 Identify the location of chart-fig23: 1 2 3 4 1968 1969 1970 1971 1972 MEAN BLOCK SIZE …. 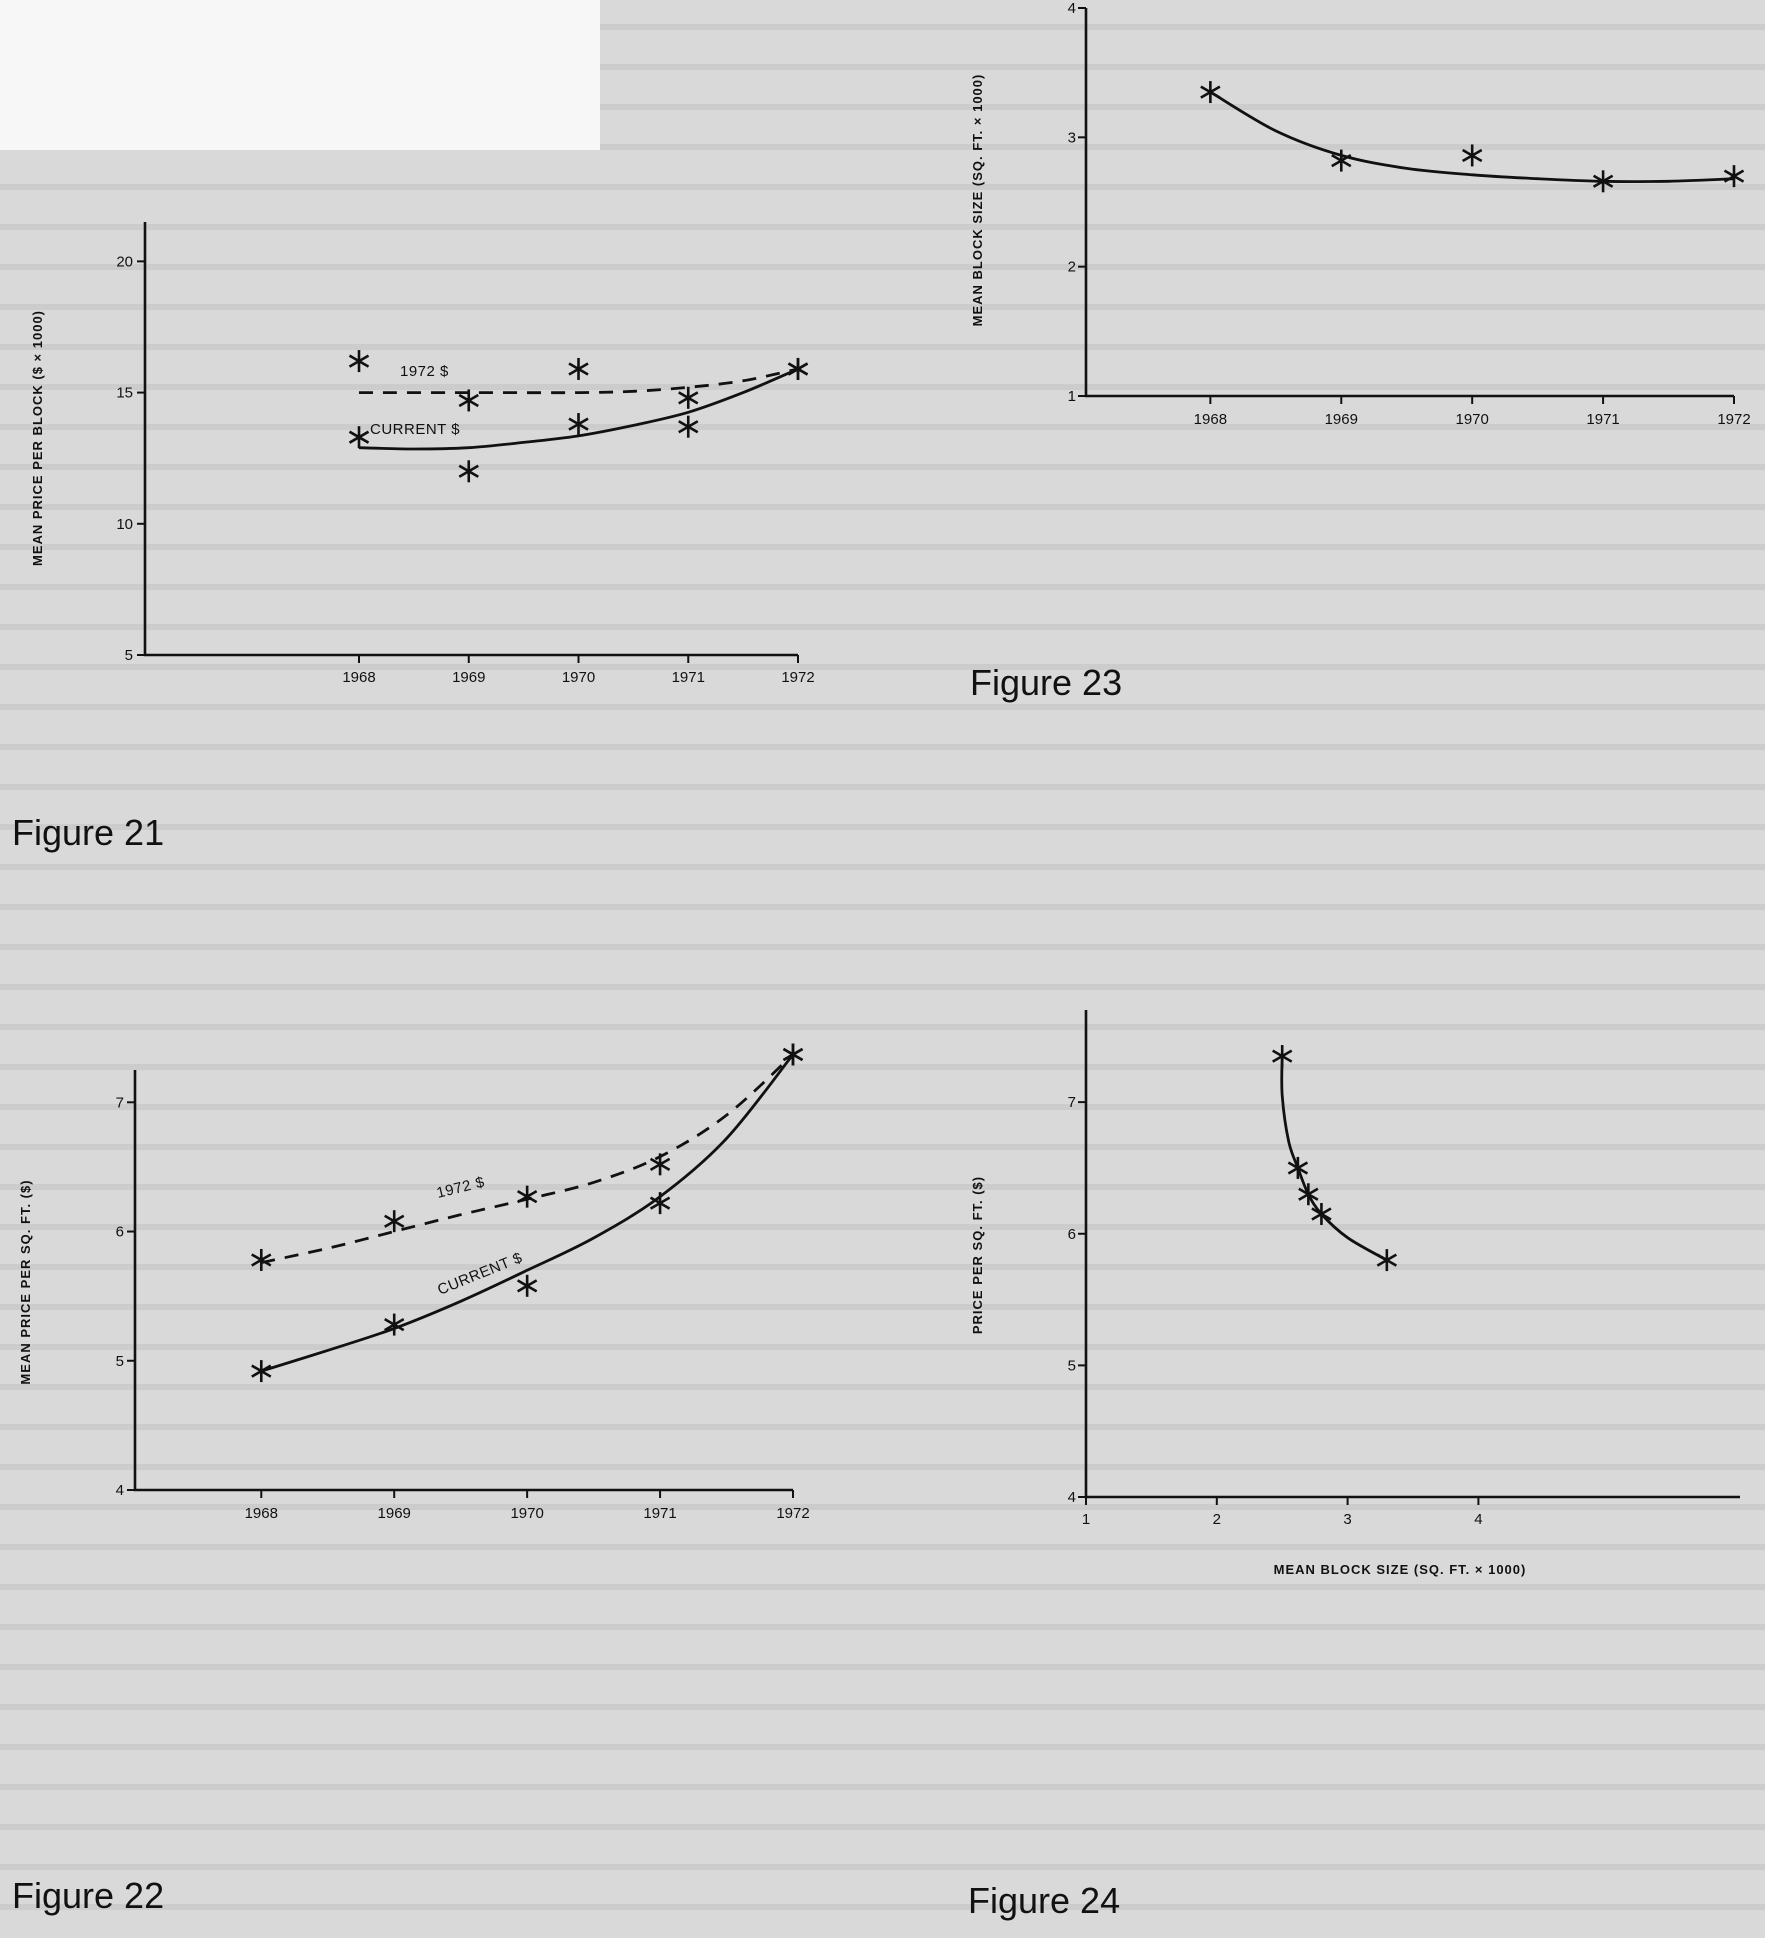
(1360, 214).